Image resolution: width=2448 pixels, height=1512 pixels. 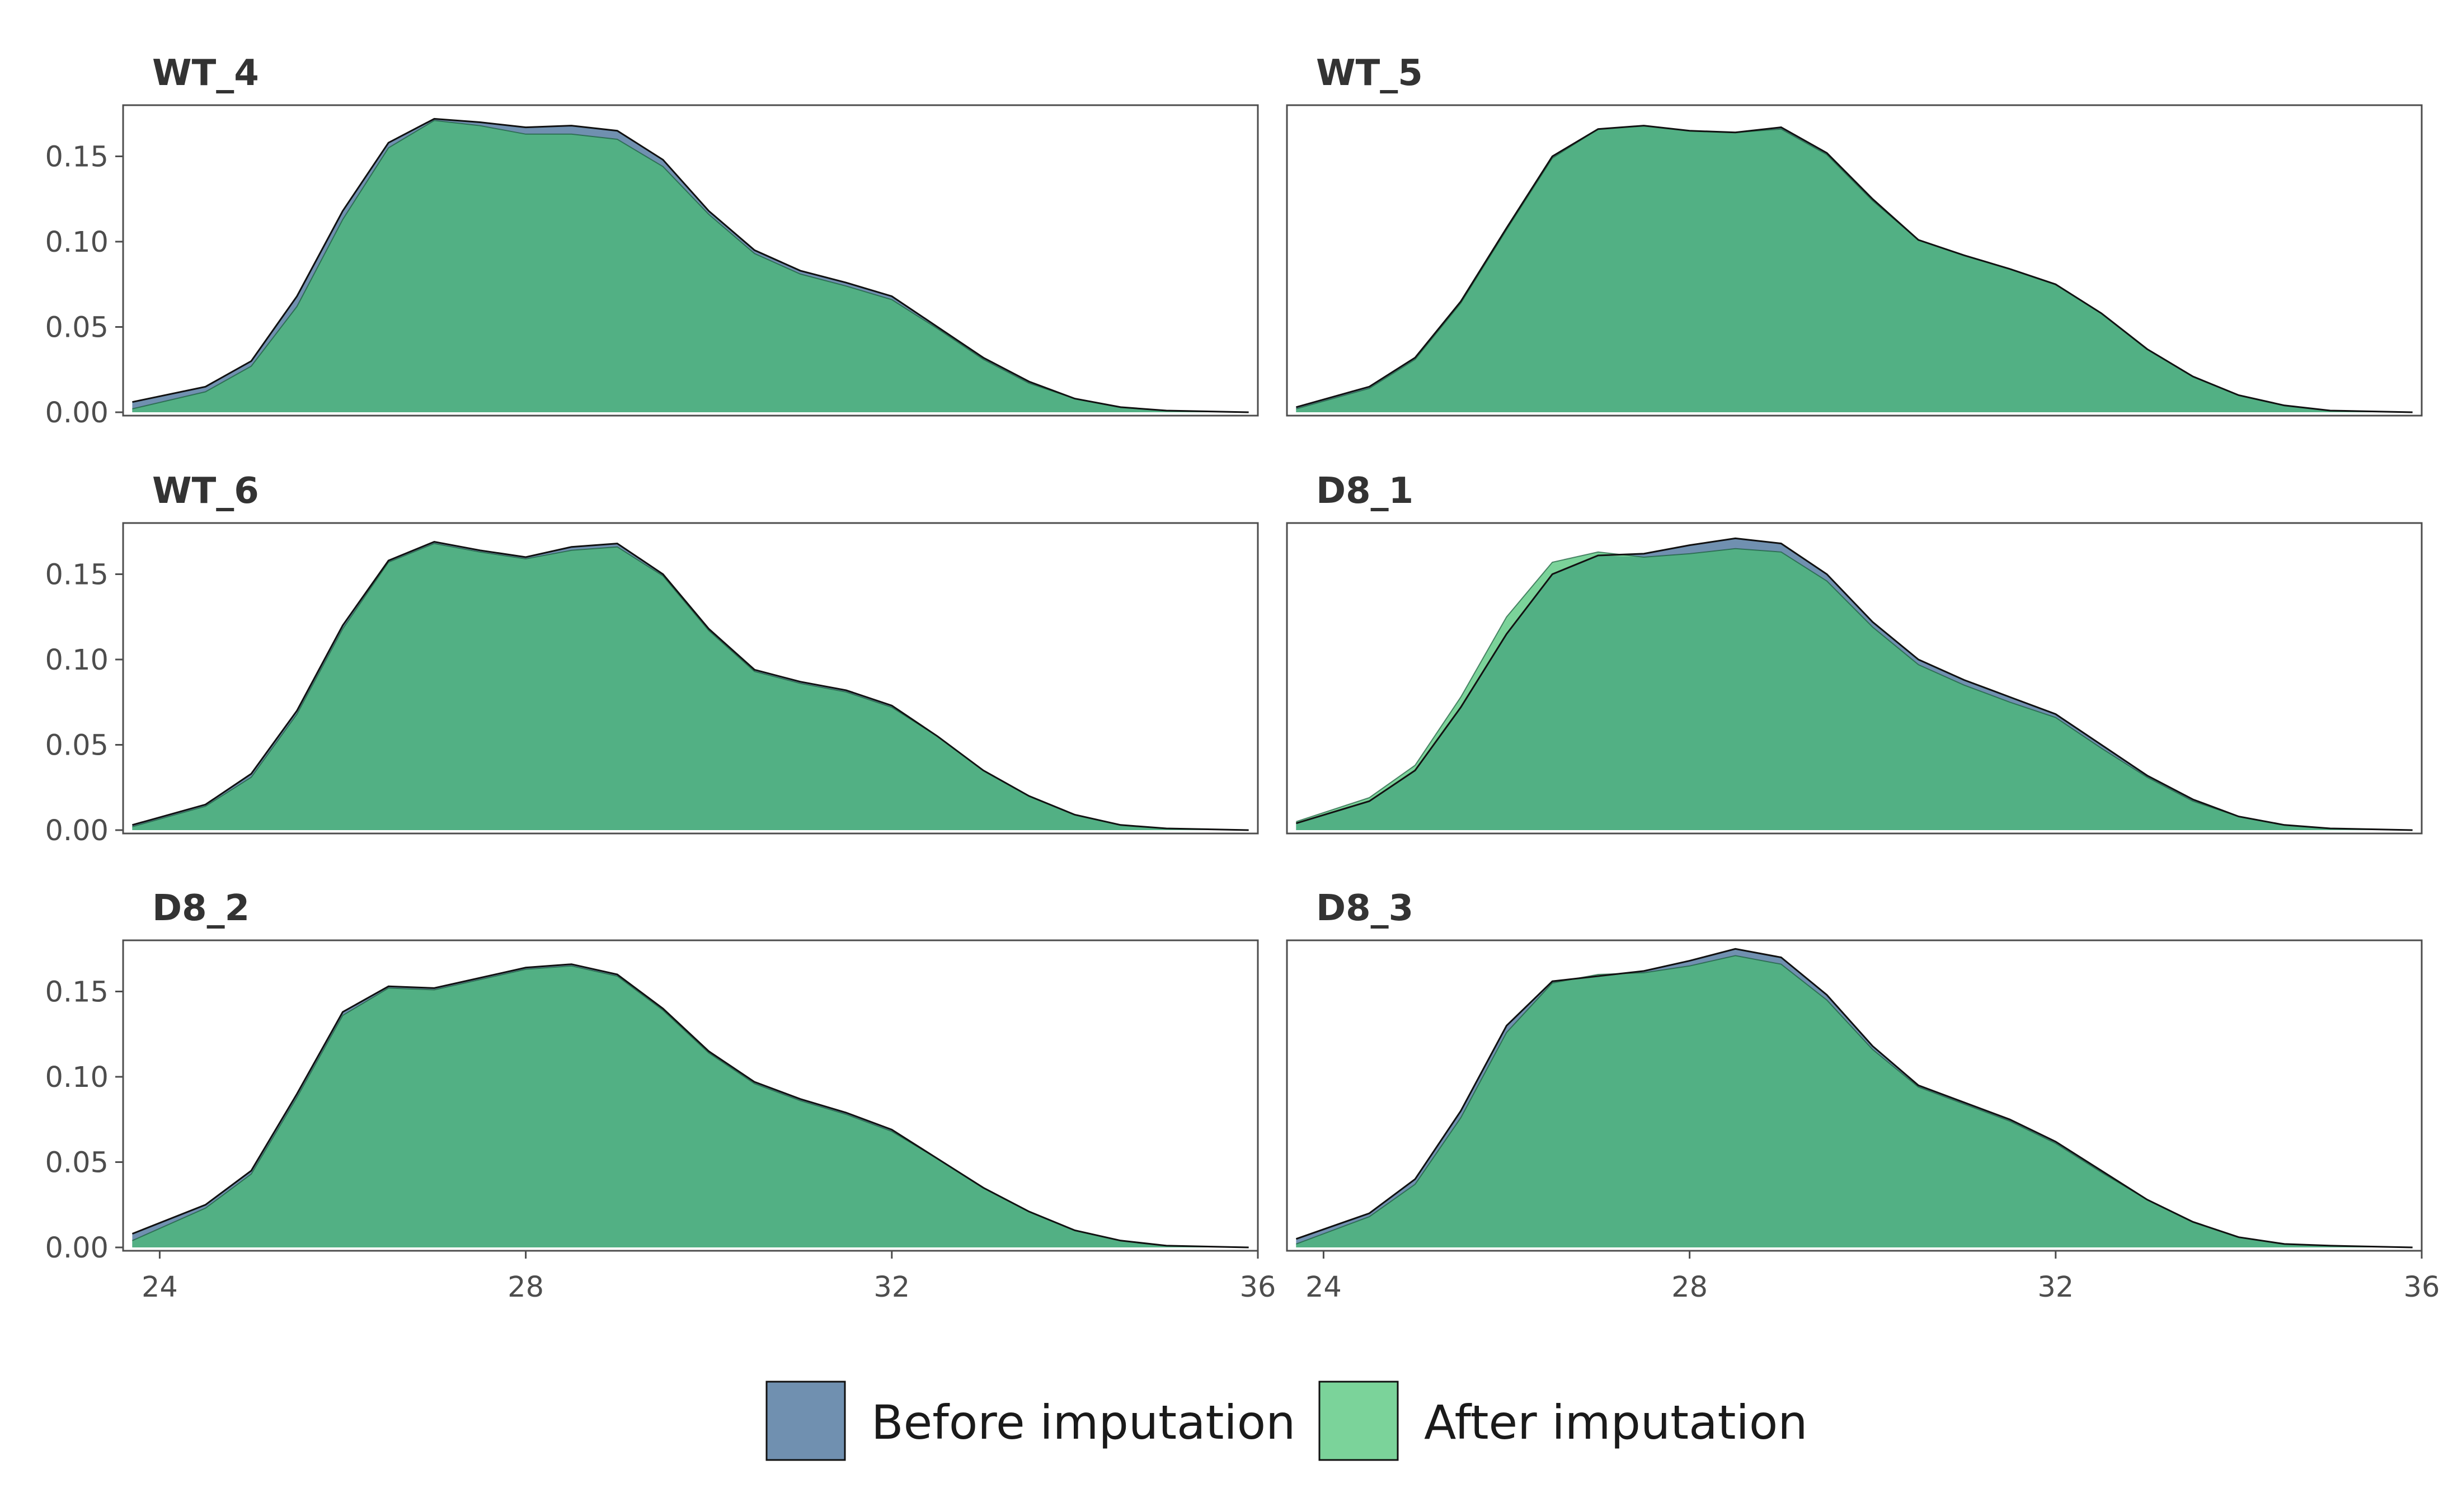 I want to click on facet-d8-2: D8_2 0.00 0.05 0.10 0.15 24 28 32 36, so click(x=660, y=1096).